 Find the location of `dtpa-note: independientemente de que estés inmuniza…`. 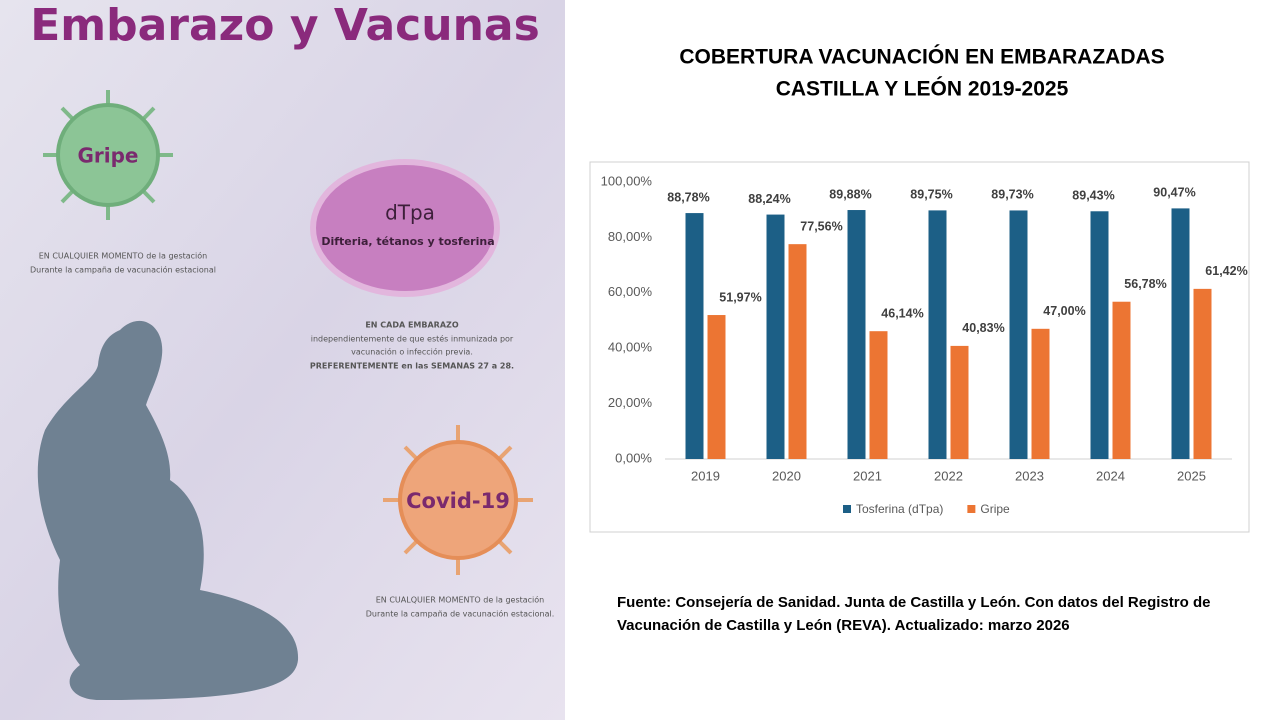

dtpa-note: independientemente de que estés inmuniza… is located at coordinates (412, 339).